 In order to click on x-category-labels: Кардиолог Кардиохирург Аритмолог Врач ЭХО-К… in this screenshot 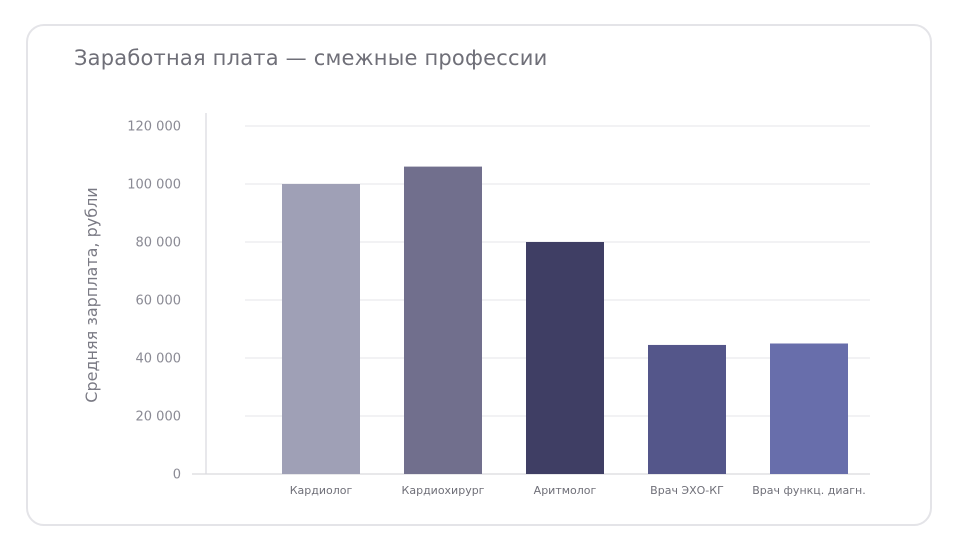, I will do `click(578, 490)`.